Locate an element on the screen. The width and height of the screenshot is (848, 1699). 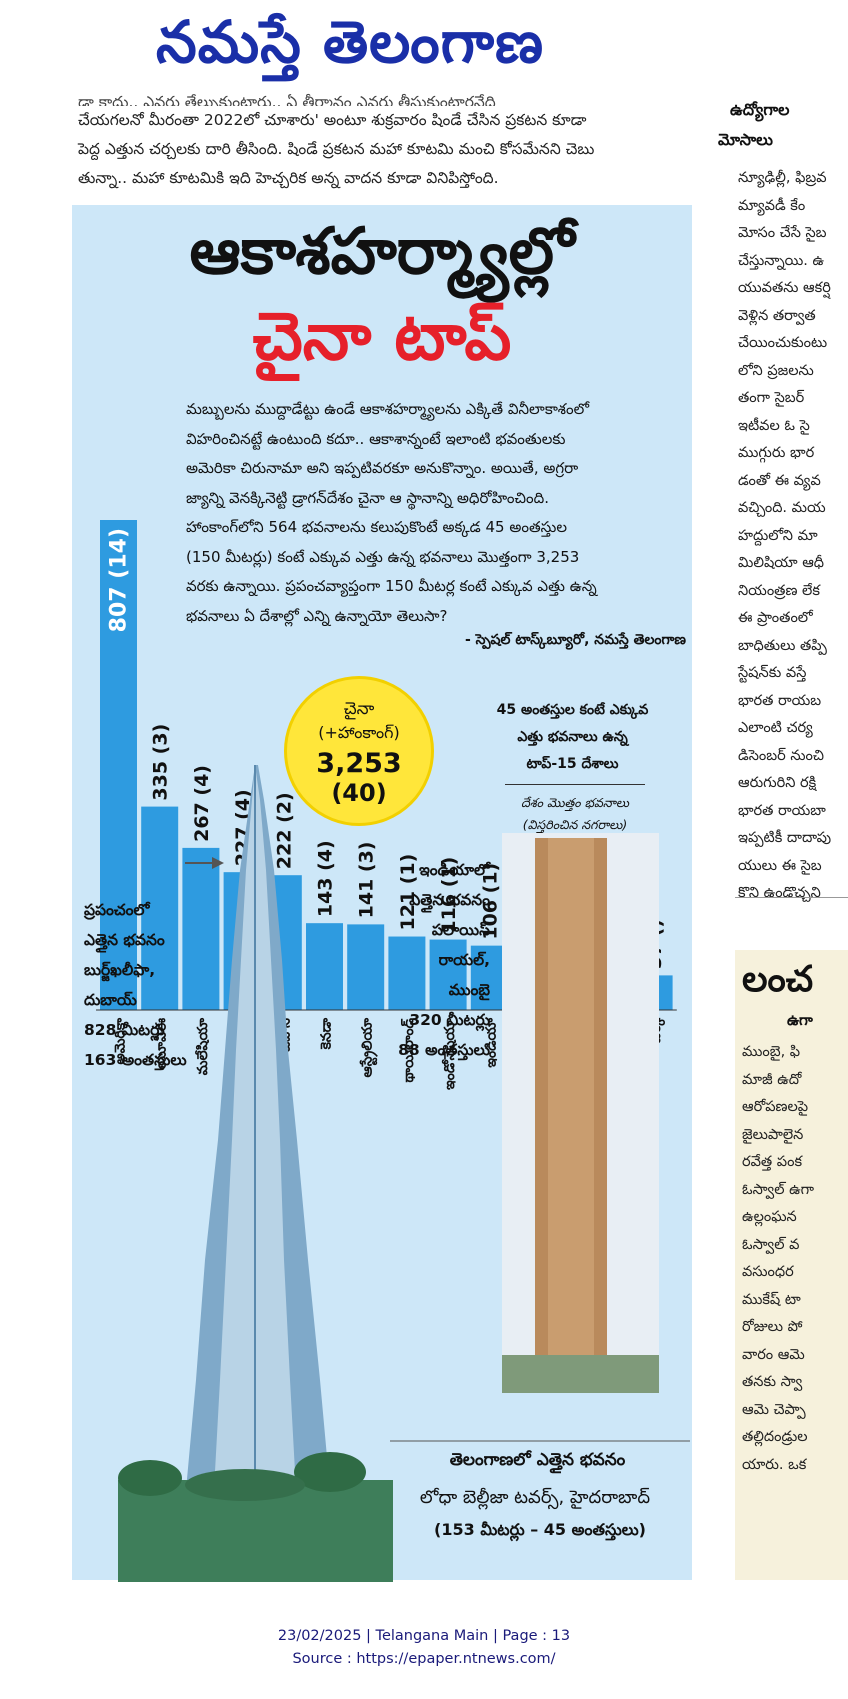
china-name: చైనా is located at coordinates (359, 709).